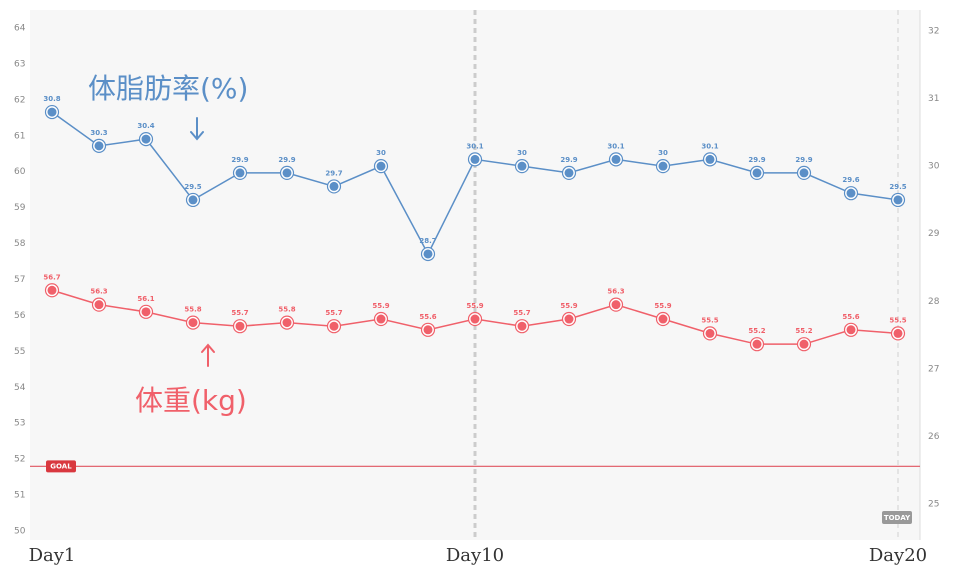  Describe the element at coordinates (898, 555) in the screenshot. I see `x-tick-label: Day20` at that location.